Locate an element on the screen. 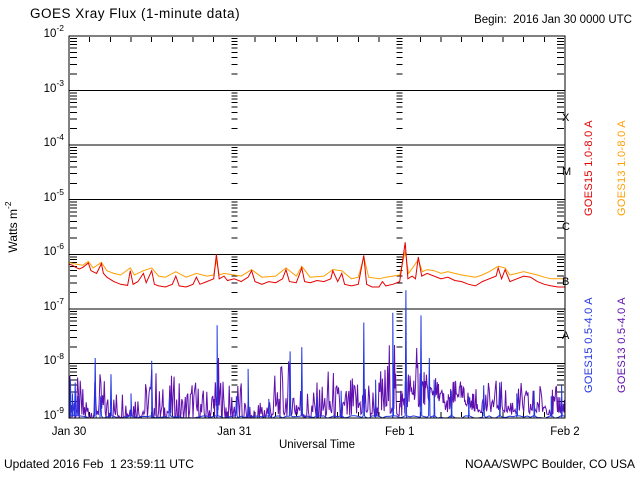 This screenshot has width=640, height=480. y-tick-label: 10⁻⁶ is located at coordinates (53, 250).